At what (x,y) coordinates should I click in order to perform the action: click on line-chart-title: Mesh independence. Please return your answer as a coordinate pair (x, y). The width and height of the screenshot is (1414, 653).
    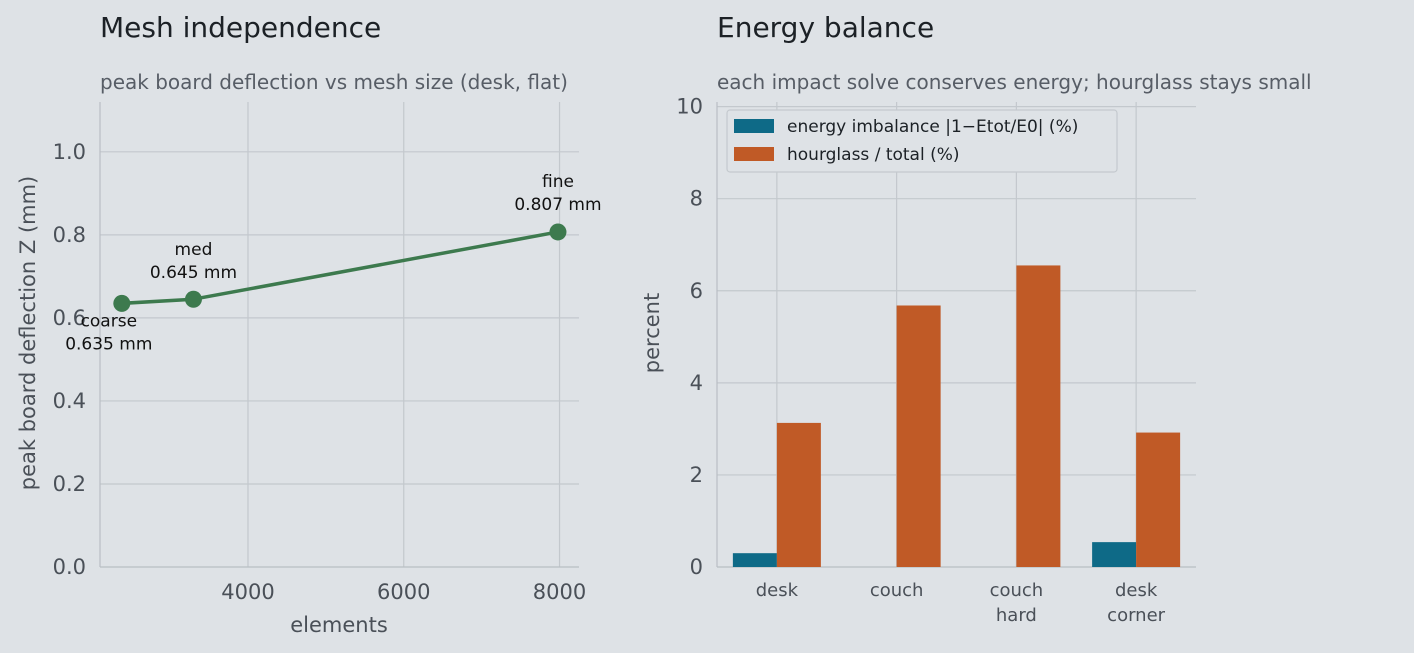
    Looking at the image, I should click on (240, 27).